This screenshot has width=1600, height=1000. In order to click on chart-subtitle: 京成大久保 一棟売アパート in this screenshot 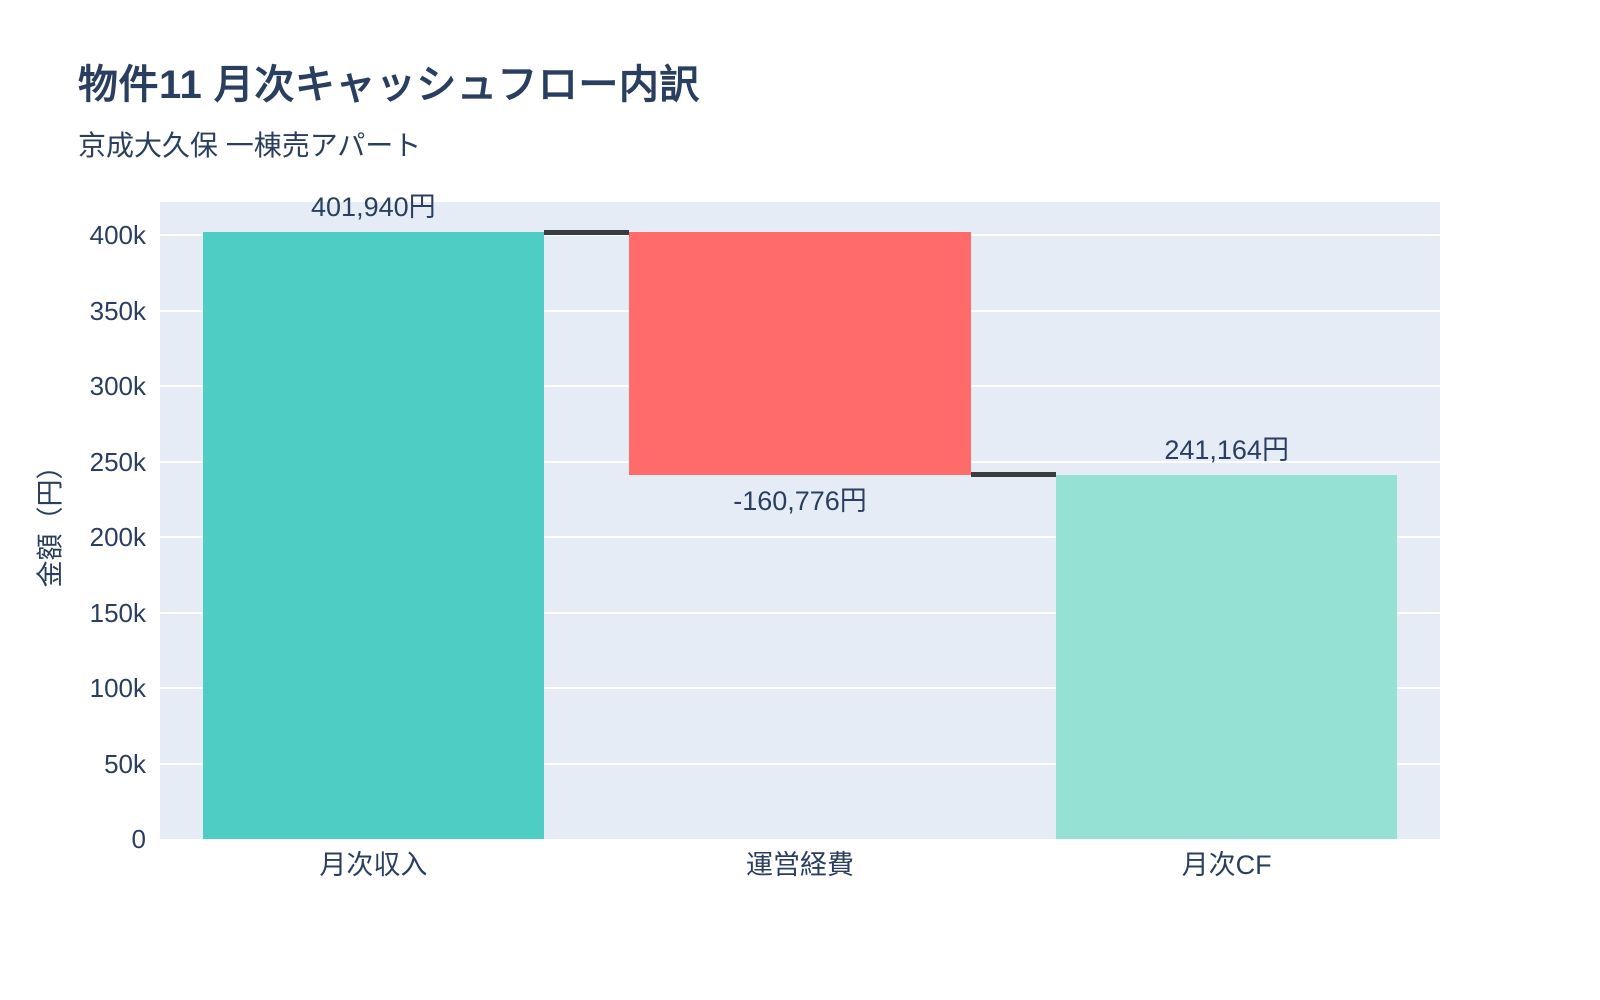, I will do `click(250, 145)`.